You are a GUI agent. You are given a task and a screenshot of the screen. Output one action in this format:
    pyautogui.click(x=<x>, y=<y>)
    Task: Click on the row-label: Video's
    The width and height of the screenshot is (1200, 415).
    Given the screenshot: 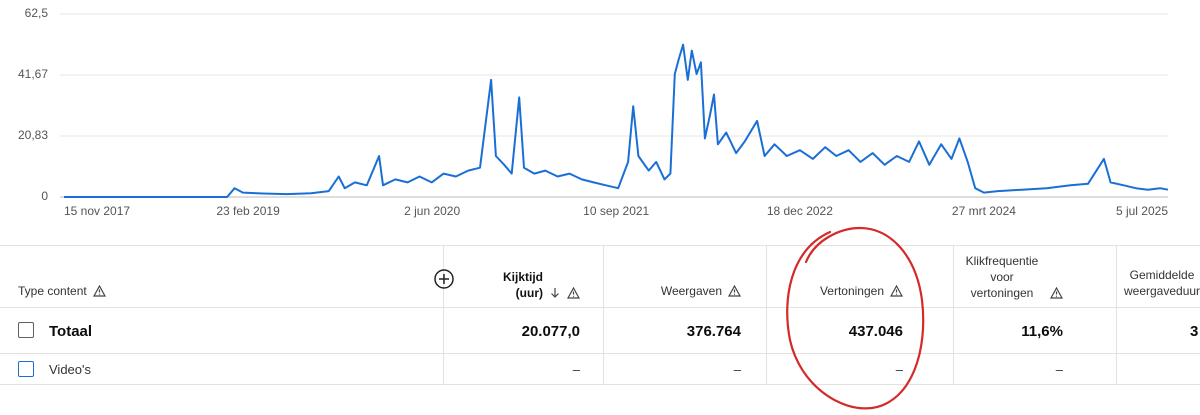 What is the action you would take?
    pyautogui.click(x=70, y=369)
    